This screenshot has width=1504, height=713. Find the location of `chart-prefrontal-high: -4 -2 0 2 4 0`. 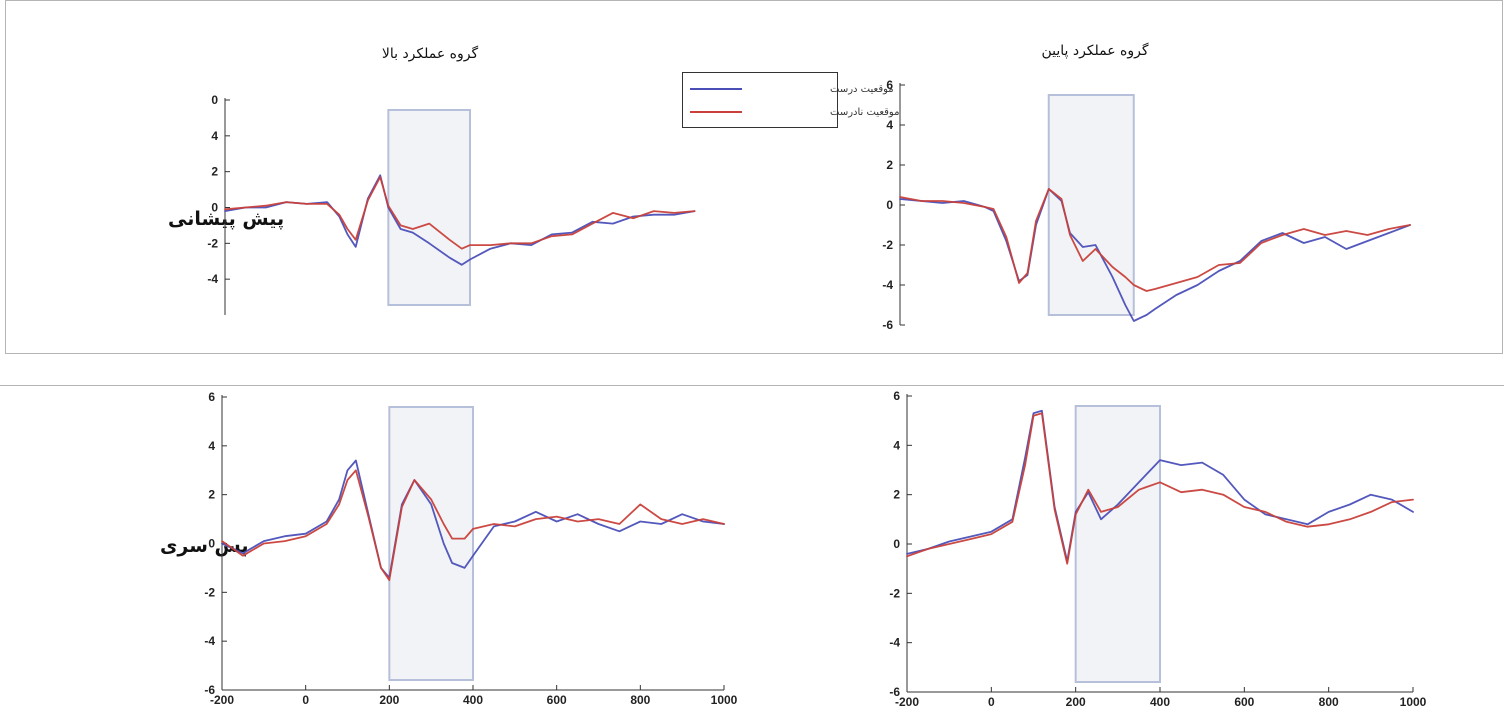

chart-prefrontal-high: -4 -2 0 2 4 0 is located at coordinates (451, 204).